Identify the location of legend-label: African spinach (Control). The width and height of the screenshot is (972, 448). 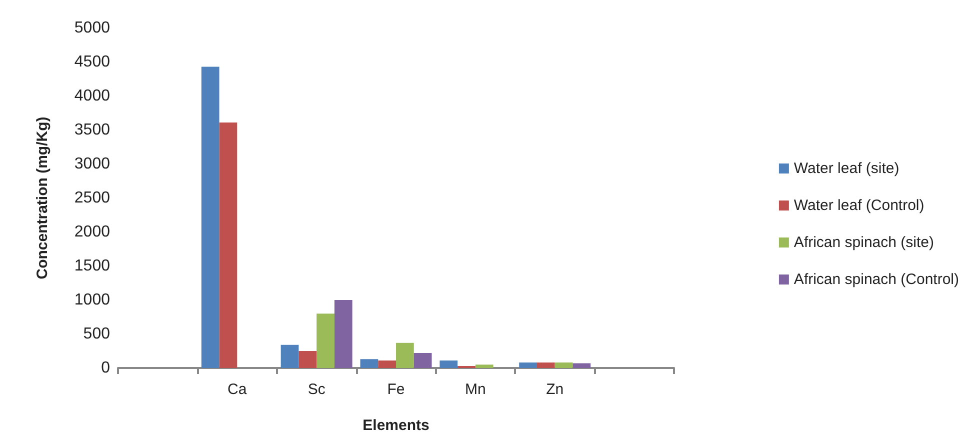
(877, 279).